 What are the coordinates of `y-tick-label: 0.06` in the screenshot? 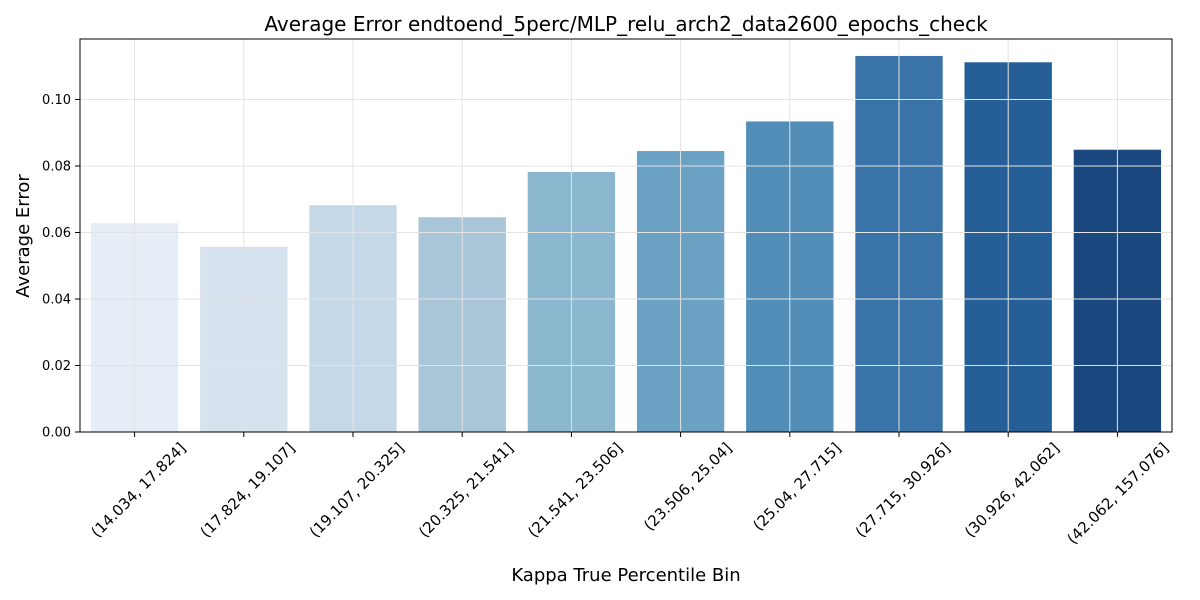 It's located at (56, 233).